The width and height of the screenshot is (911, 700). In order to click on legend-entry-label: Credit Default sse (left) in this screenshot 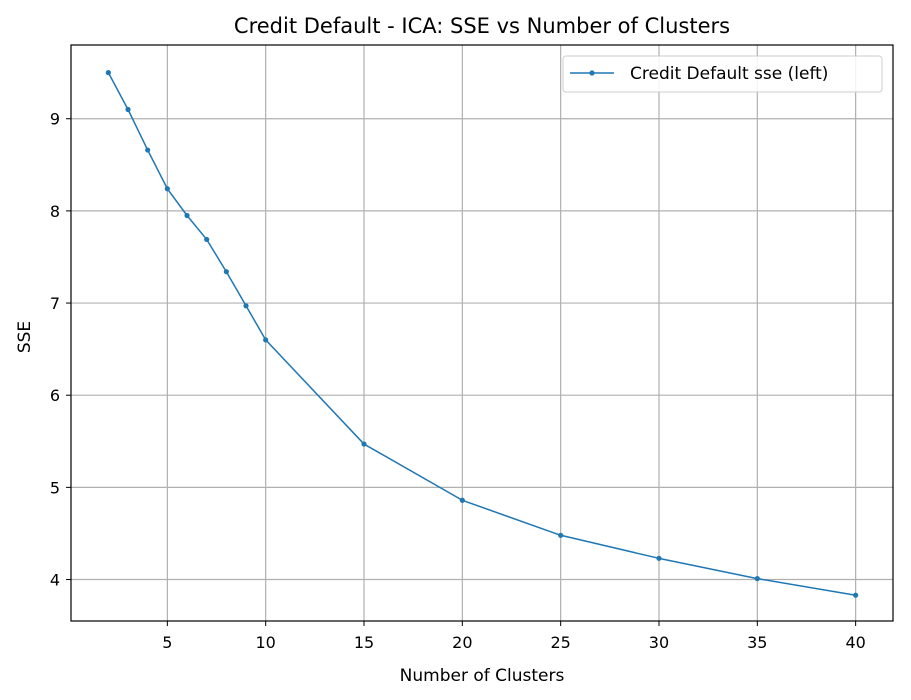, I will do `click(729, 74)`.